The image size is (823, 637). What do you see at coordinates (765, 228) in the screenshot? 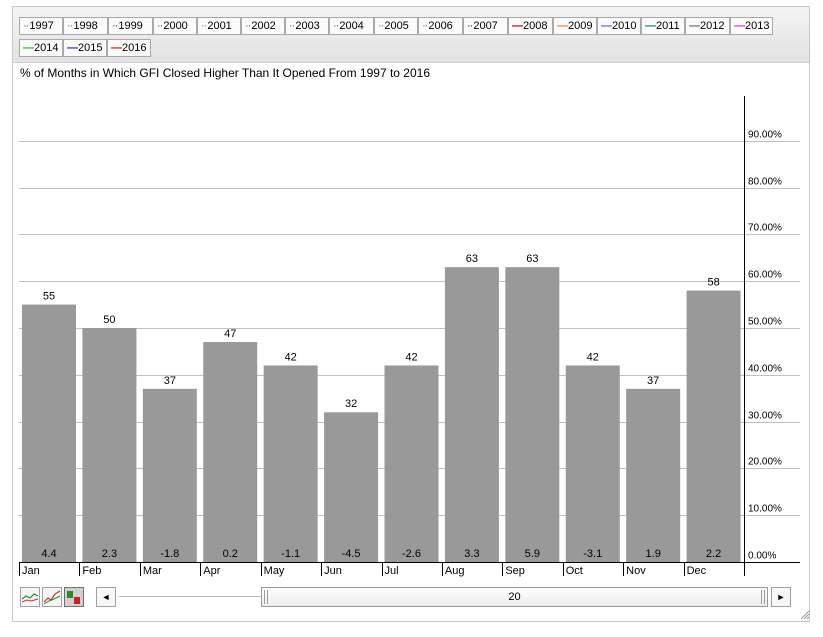
I see `y-tick-label: 70.00%` at bounding box center [765, 228].